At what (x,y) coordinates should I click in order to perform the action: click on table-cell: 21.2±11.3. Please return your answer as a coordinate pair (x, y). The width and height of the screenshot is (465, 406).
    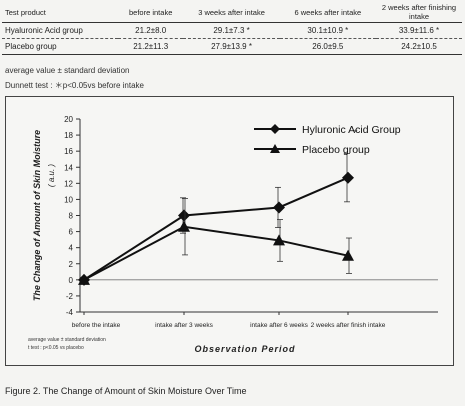
    Looking at the image, I should click on (151, 46).